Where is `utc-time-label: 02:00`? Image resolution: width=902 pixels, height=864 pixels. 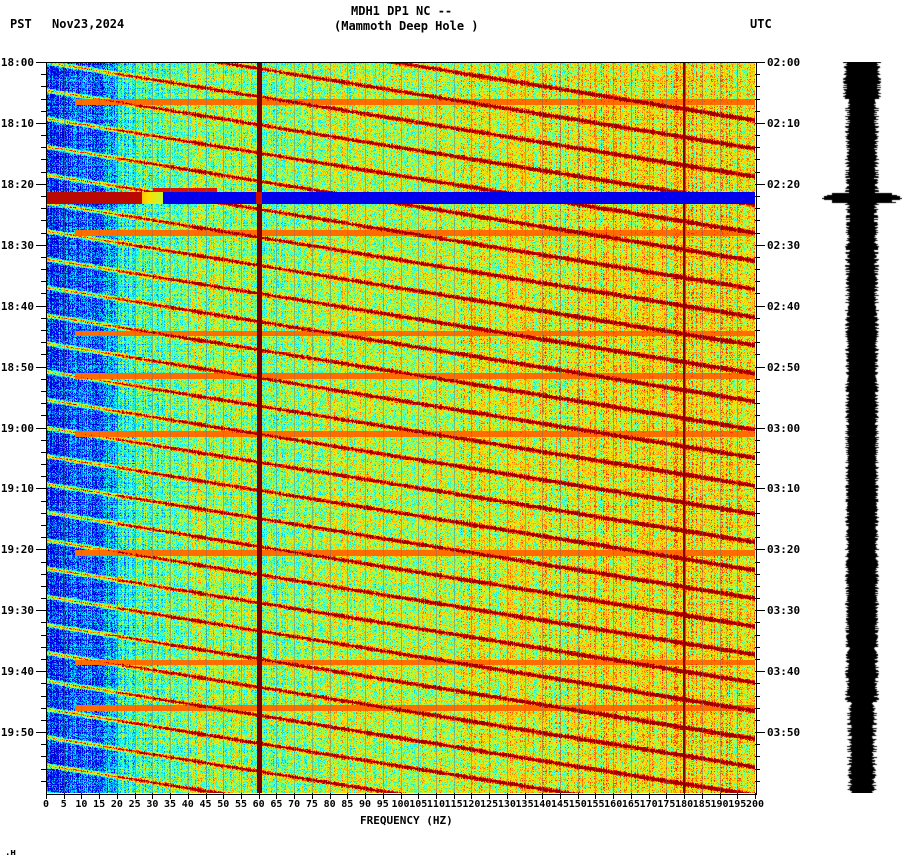
utc-time-label: 02:00 is located at coordinates (784, 62).